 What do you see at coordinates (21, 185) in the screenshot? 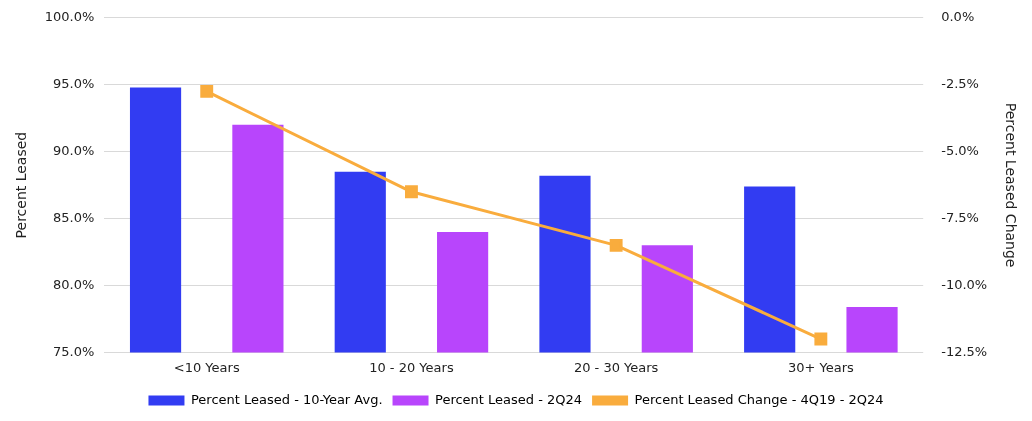
I see `y-axis-title: Percent Leased` at bounding box center [21, 185].